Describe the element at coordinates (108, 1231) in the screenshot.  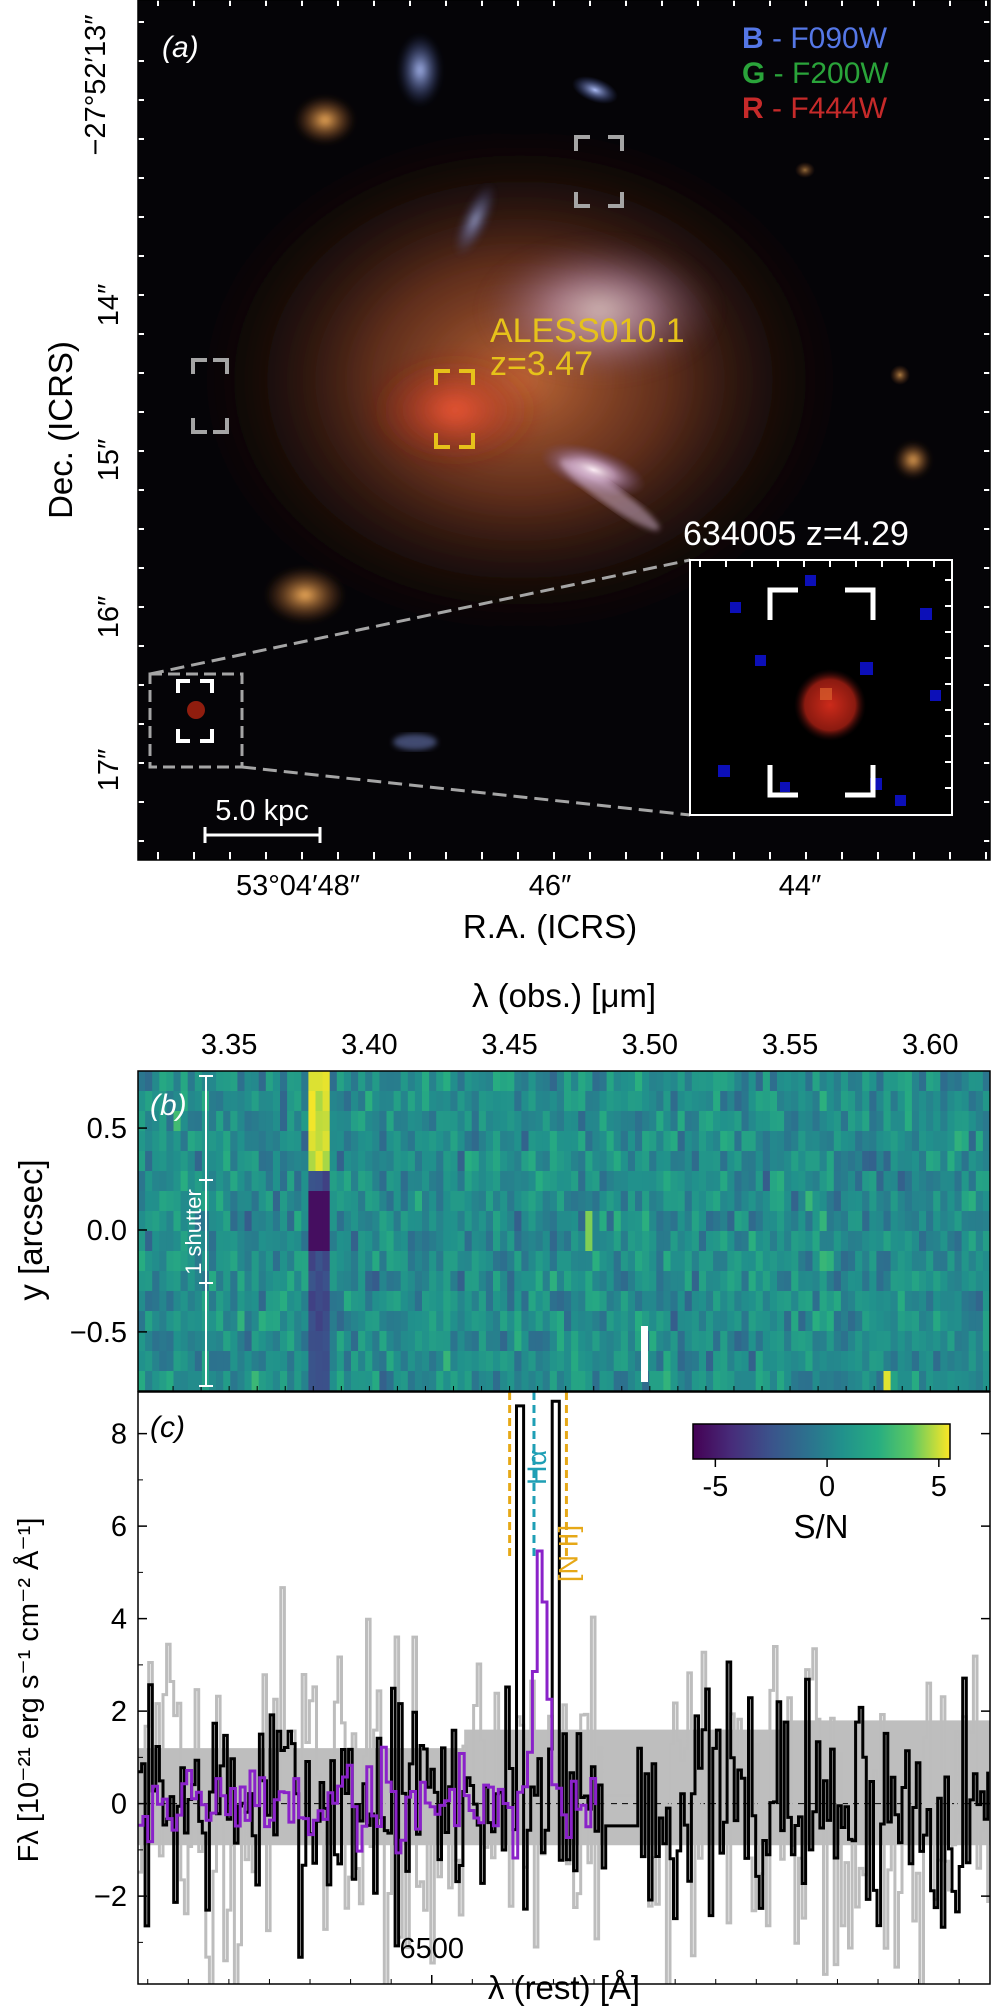
I see `y-arcsec-ticks: 0.50.0−0.5` at that location.